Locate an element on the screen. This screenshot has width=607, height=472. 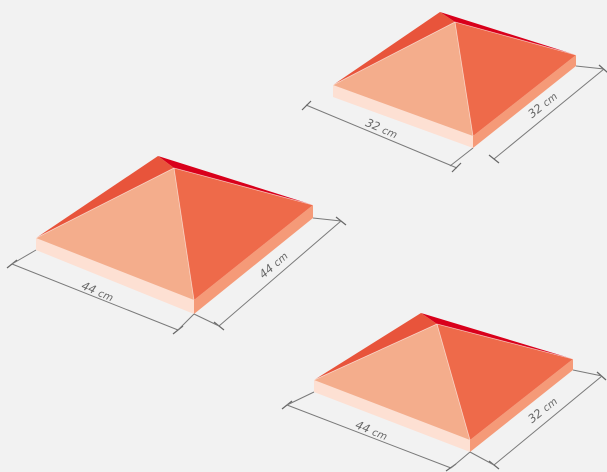
cap-bottom-face-left is located at coordinates (375, 346).